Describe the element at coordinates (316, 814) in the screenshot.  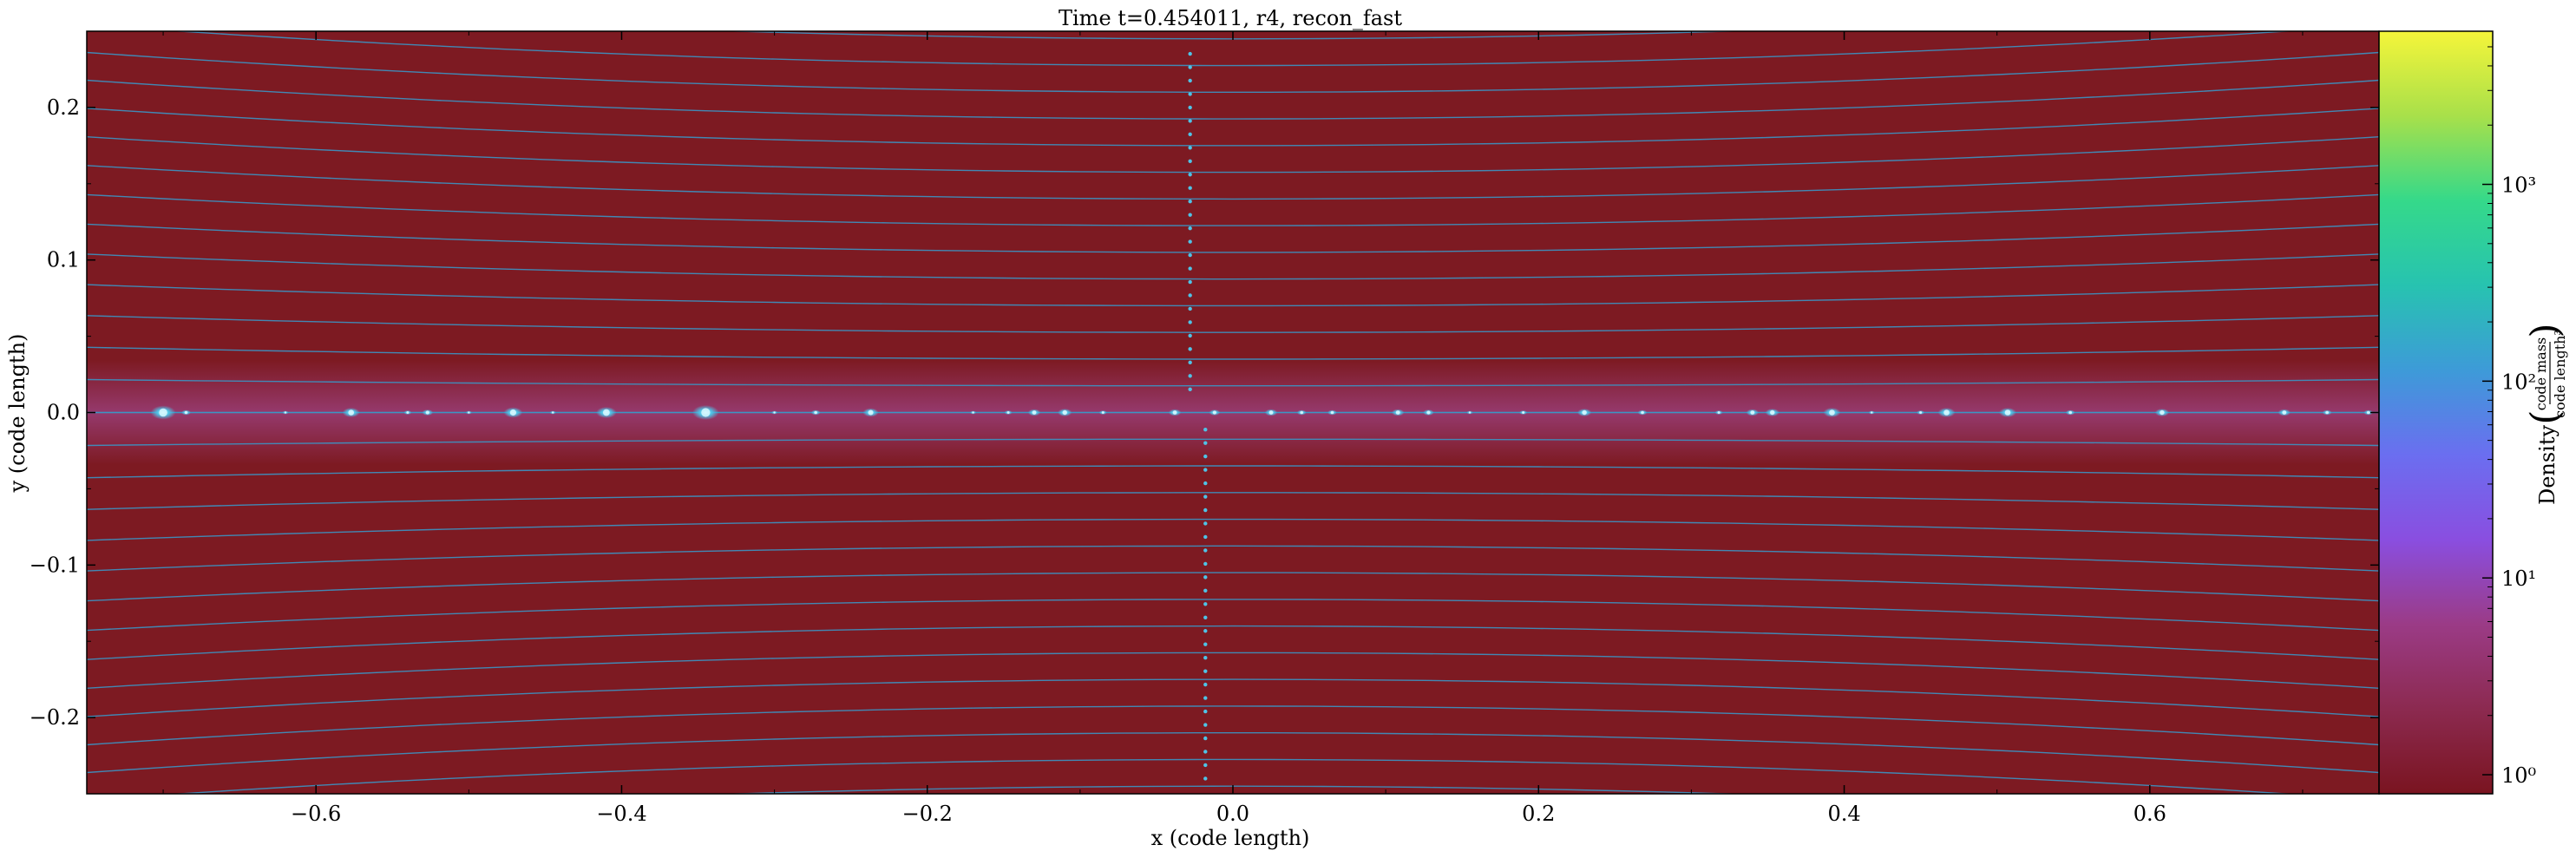
I see `x-tick-label: −0.6` at that location.